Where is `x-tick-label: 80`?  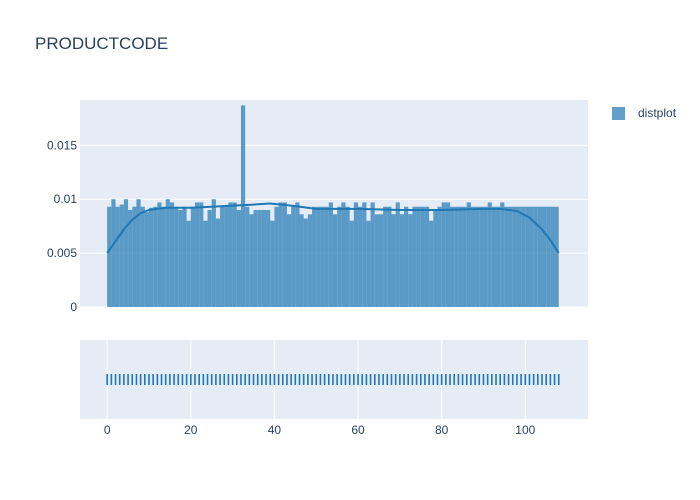 x-tick-label: 80 is located at coordinates (442, 430).